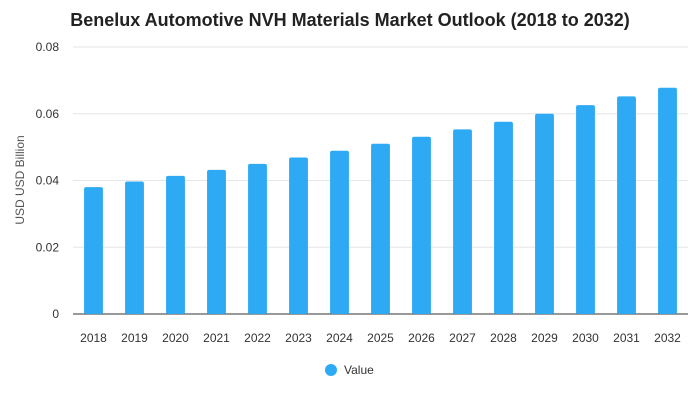  Describe the element at coordinates (93, 338) in the screenshot. I see `x-tick-label: 2018` at that location.